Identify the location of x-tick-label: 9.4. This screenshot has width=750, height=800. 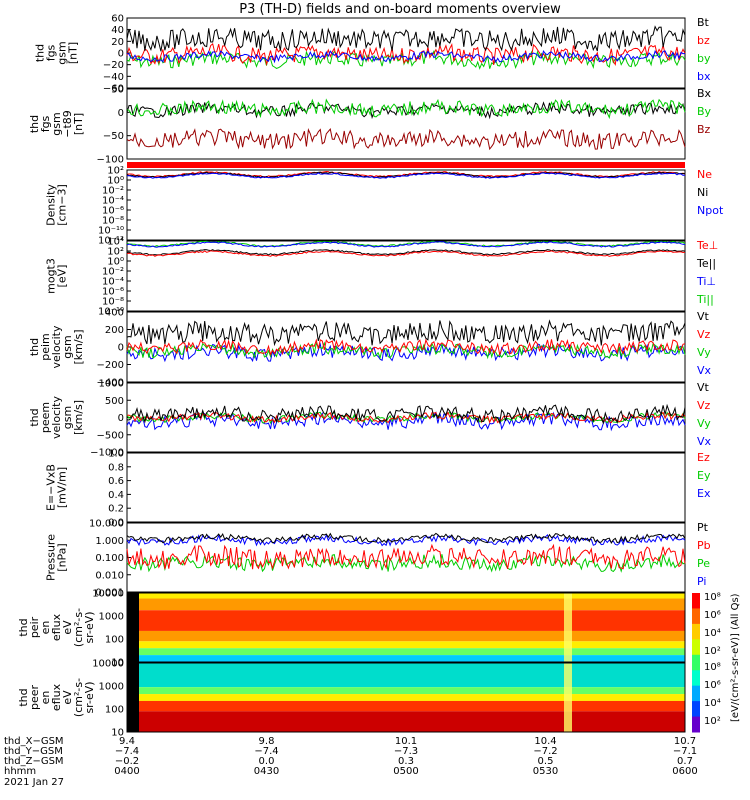
(127, 741).